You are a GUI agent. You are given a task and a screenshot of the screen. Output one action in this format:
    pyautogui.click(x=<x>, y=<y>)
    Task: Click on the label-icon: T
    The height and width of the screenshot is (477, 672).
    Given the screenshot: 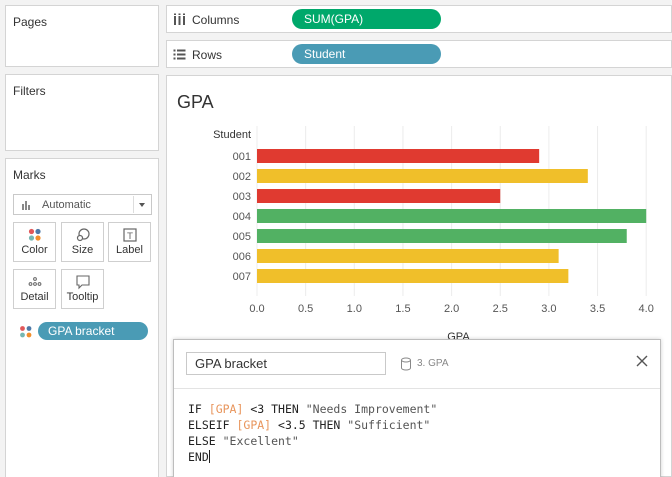 What is the action you would take?
    pyautogui.click(x=130, y=235)
    